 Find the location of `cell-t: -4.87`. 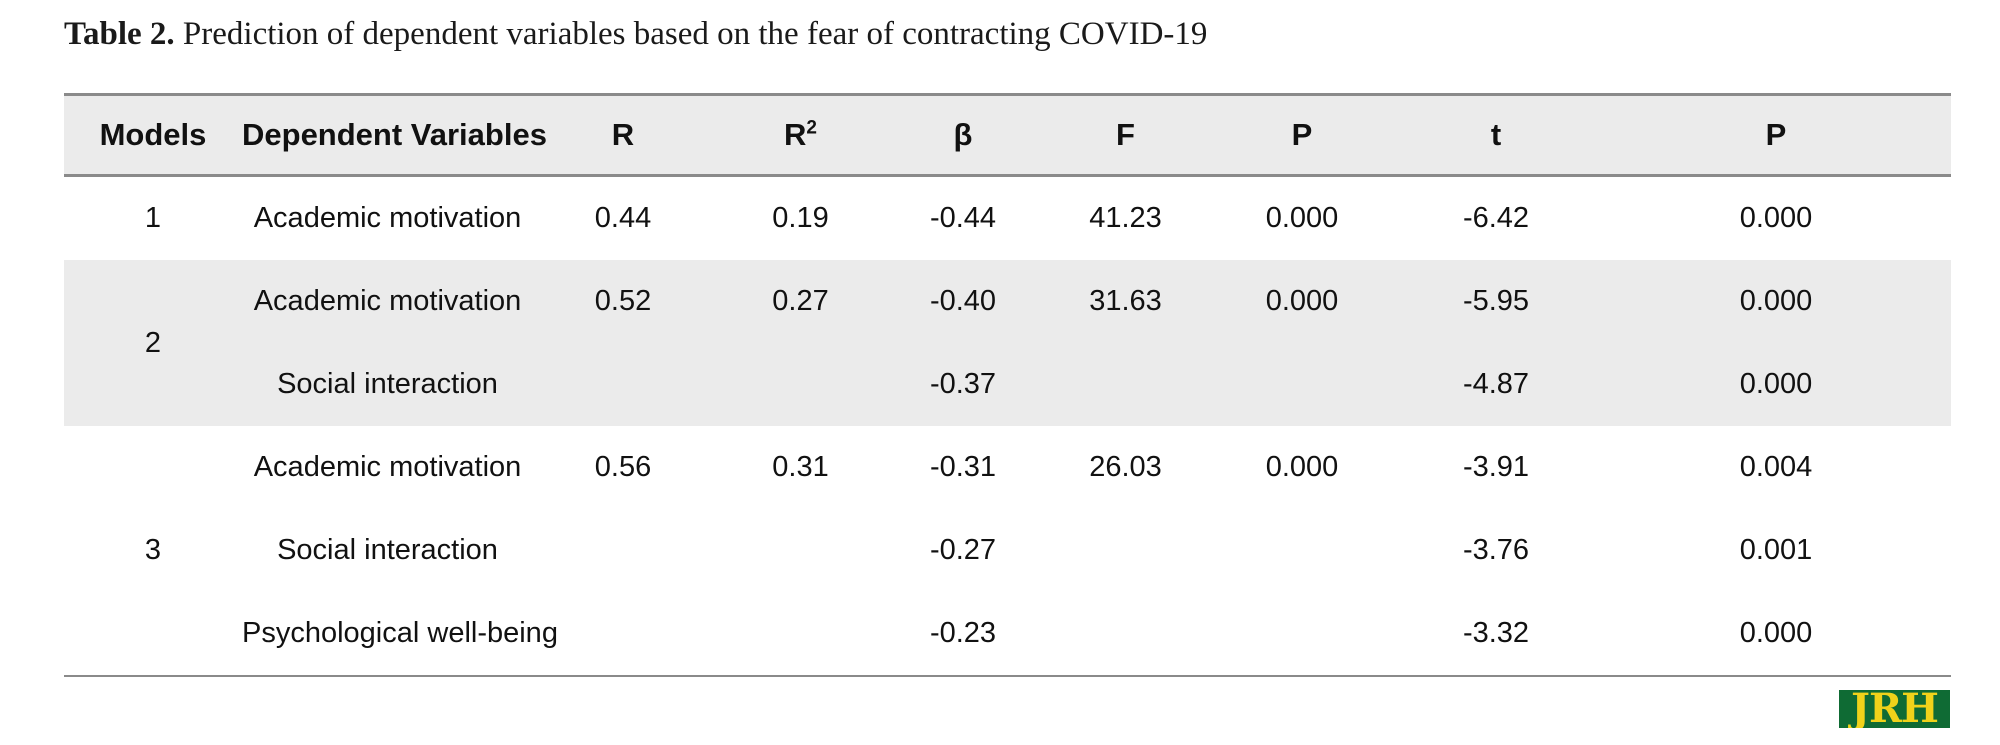

cell-t: -4.87 is located at coordinates (1496, 384).